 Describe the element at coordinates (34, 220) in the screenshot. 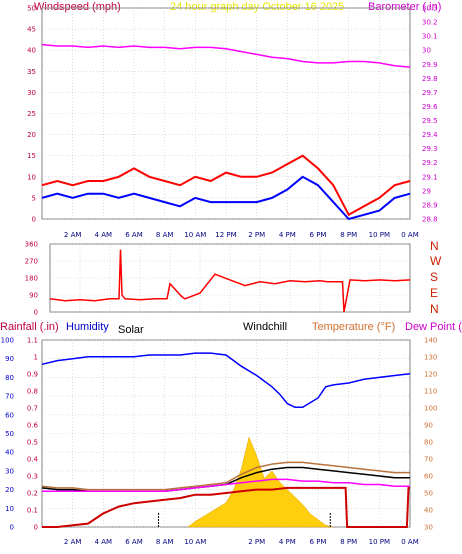

I see `windspeed-tick-label: 0` at that location.